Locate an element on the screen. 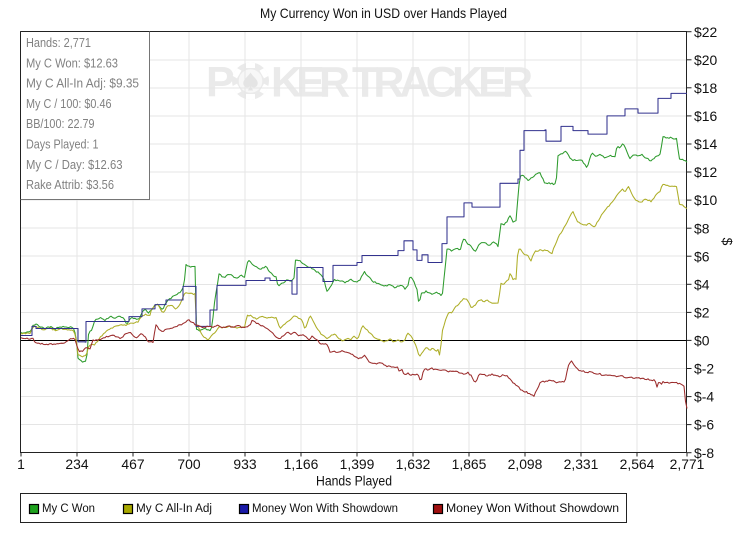 This screenshot has height=535, width=755. svg-text: $14 is located at coordinates (705, 144).